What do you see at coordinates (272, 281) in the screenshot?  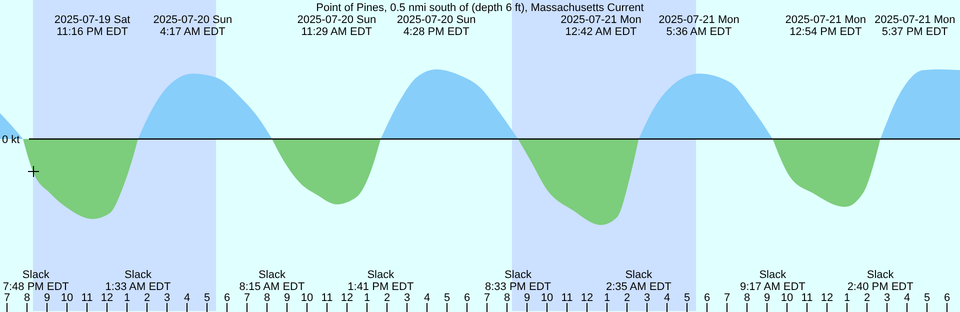 I see `text: Slack 8:15 AM EDT` at bounding box center [272, 281].